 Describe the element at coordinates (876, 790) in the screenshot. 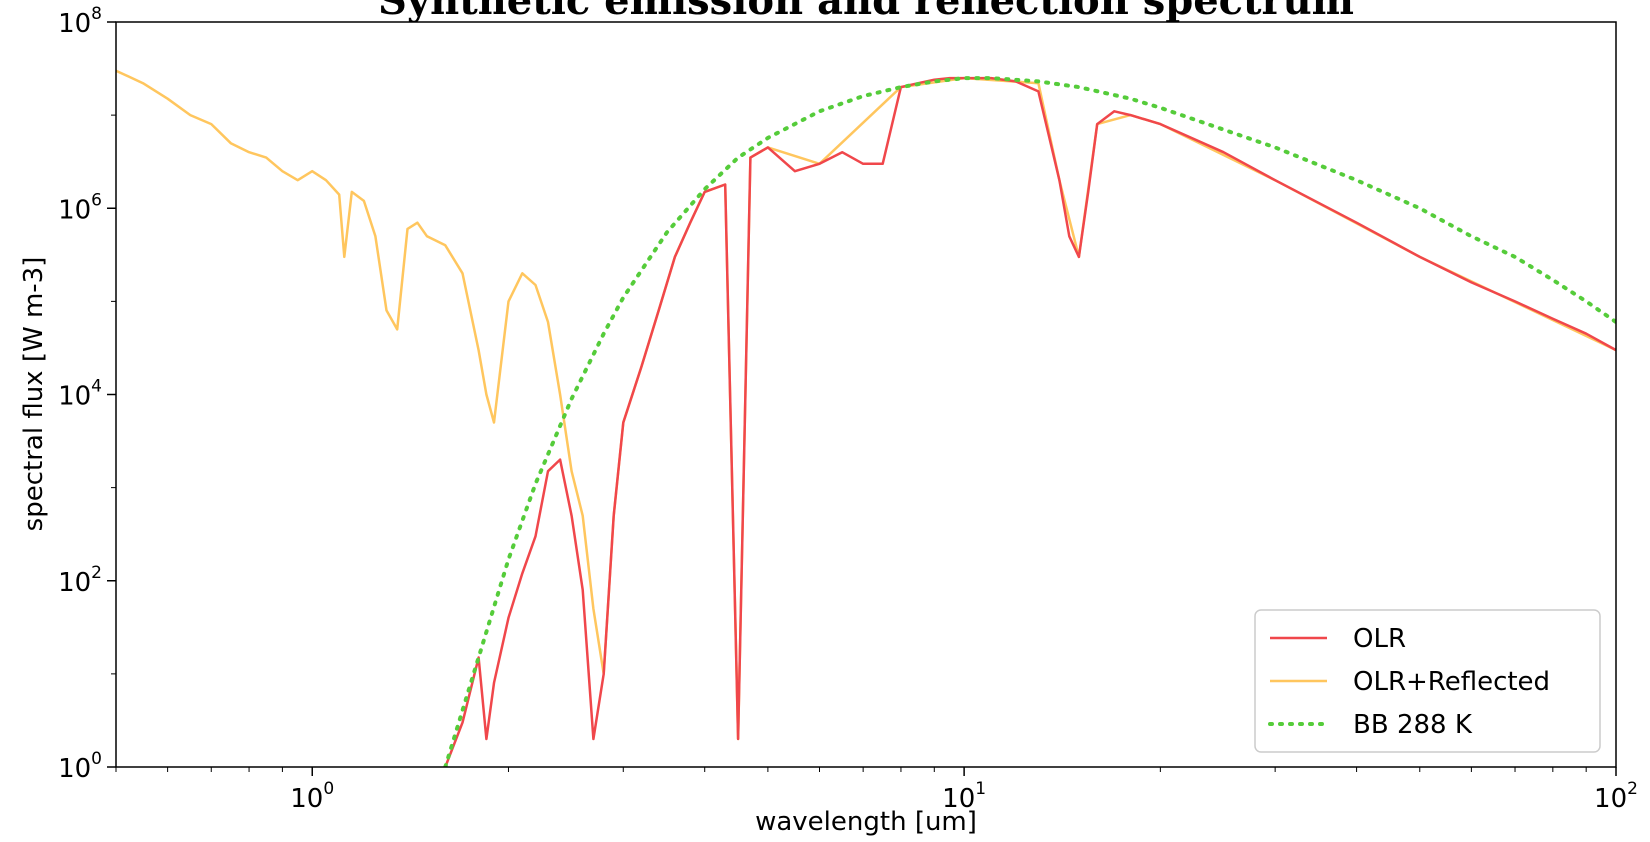

I see `x-axis-ticks: 10⁰ 10¹ 10²` at that location.